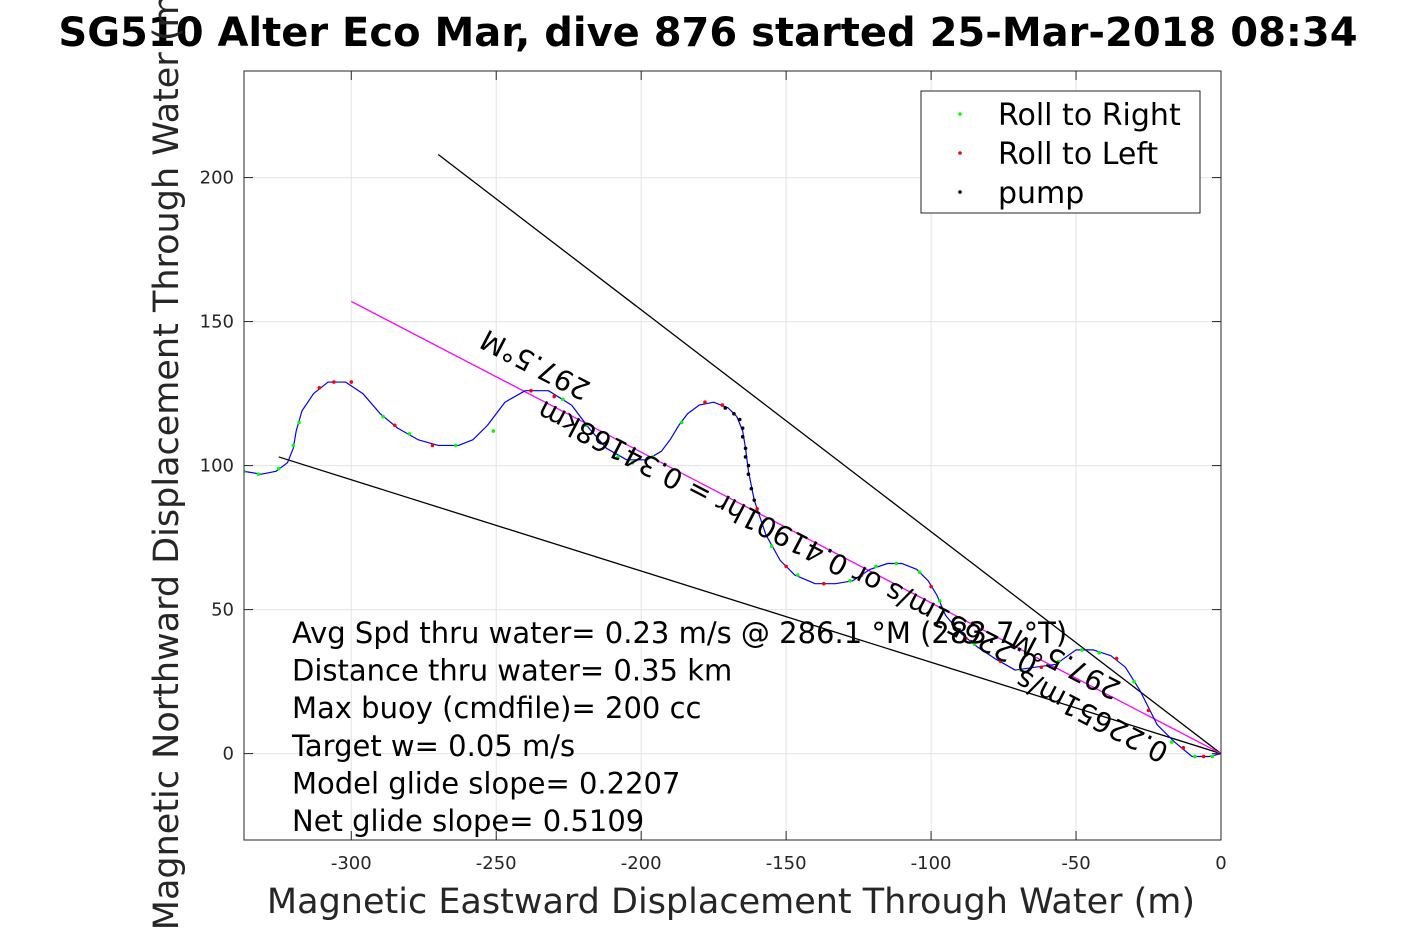 The image size is (1417, 945). I want to click on y-tick-label: 50, so click(222, 610).